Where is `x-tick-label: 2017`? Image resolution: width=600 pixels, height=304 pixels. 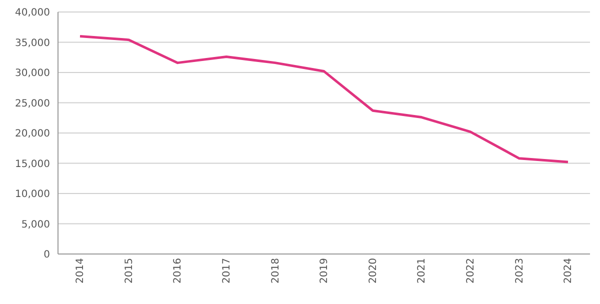 x-tick-label: 2017 is located at coordinates (227, 271).